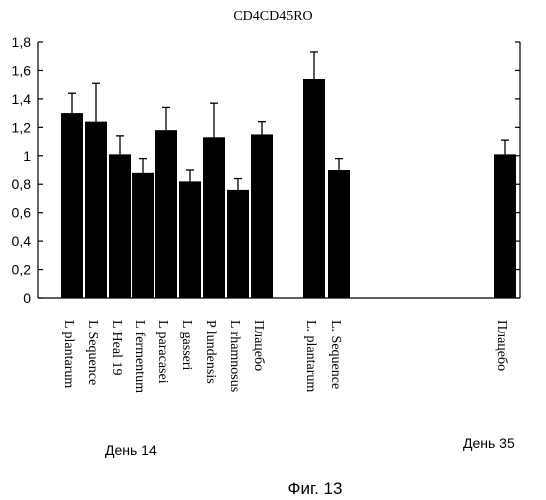 This screenshot has height=500, width=546. Describe the element at coordinates (131, 450) in the screenshot. I see `group-label-day14: День 14` at that location.